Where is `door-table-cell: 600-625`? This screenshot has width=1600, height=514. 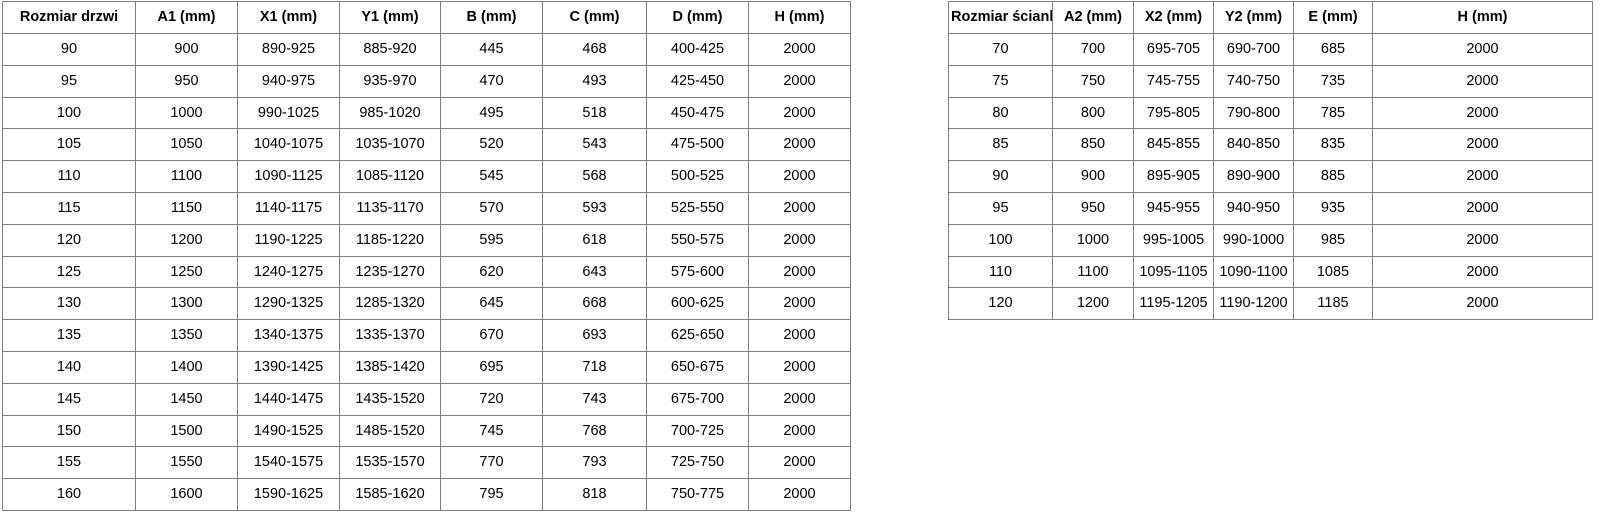 door-table-cell: 600-625 is located at coordinates (697, 304).